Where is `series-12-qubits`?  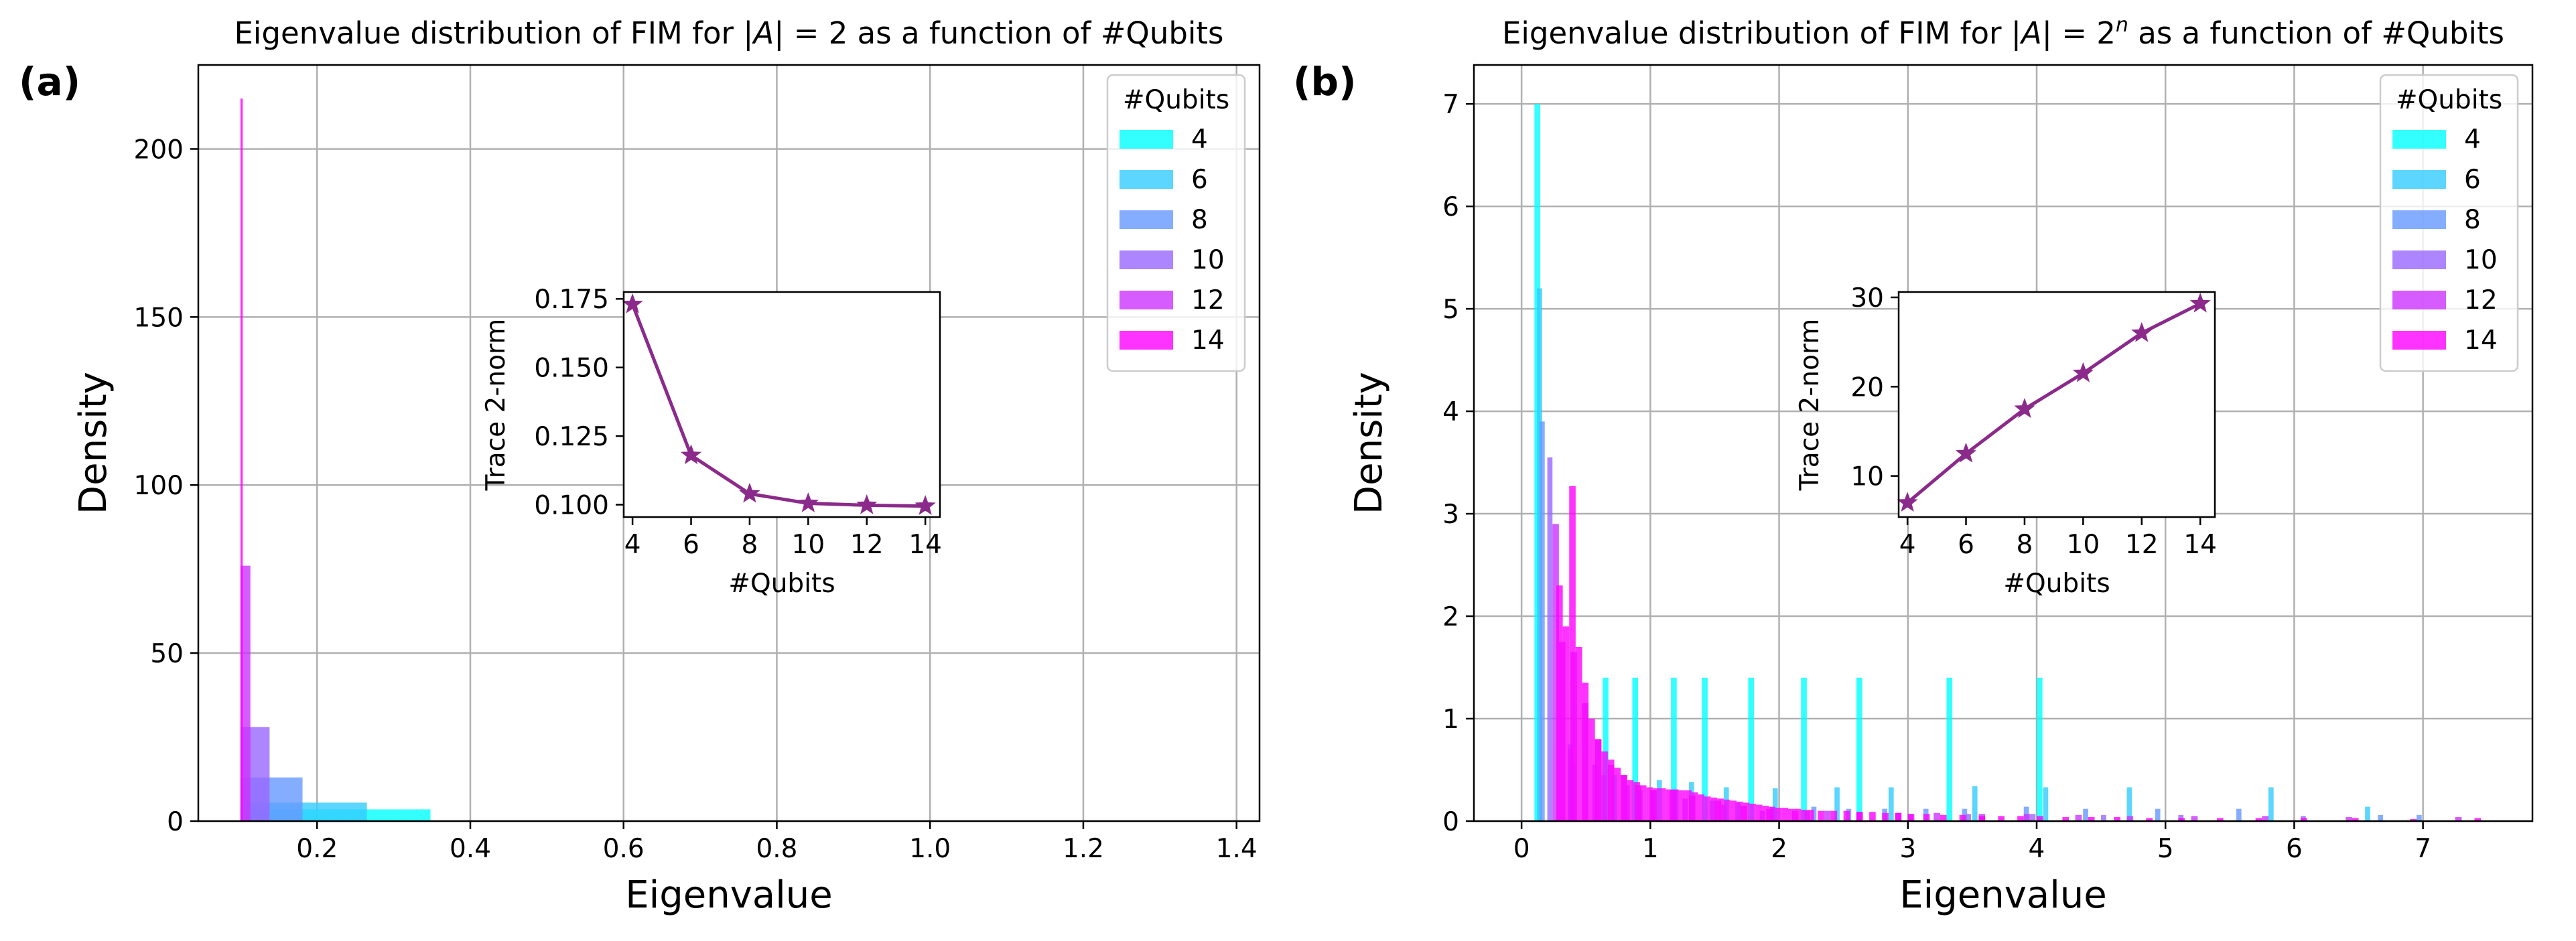
series-12-qubits is located at coordinates (246, 693).